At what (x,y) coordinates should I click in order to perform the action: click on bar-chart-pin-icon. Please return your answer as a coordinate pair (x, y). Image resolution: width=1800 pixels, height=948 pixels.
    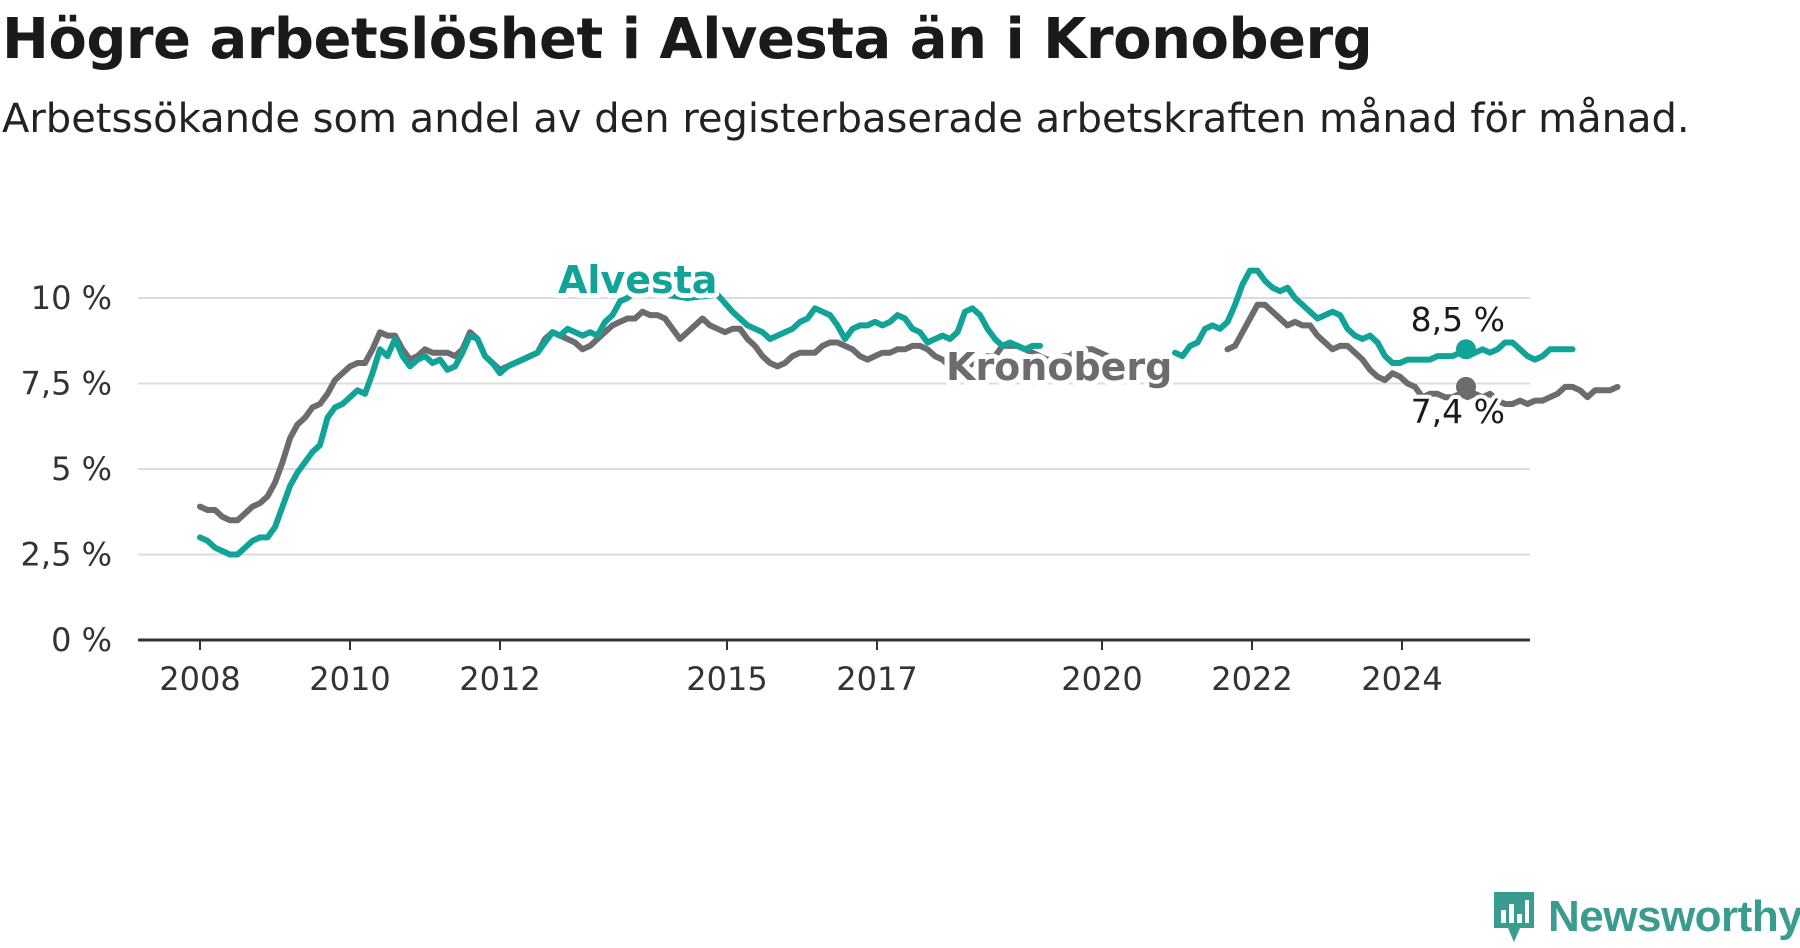
    Looking at the image, I should click on (1514, 917).